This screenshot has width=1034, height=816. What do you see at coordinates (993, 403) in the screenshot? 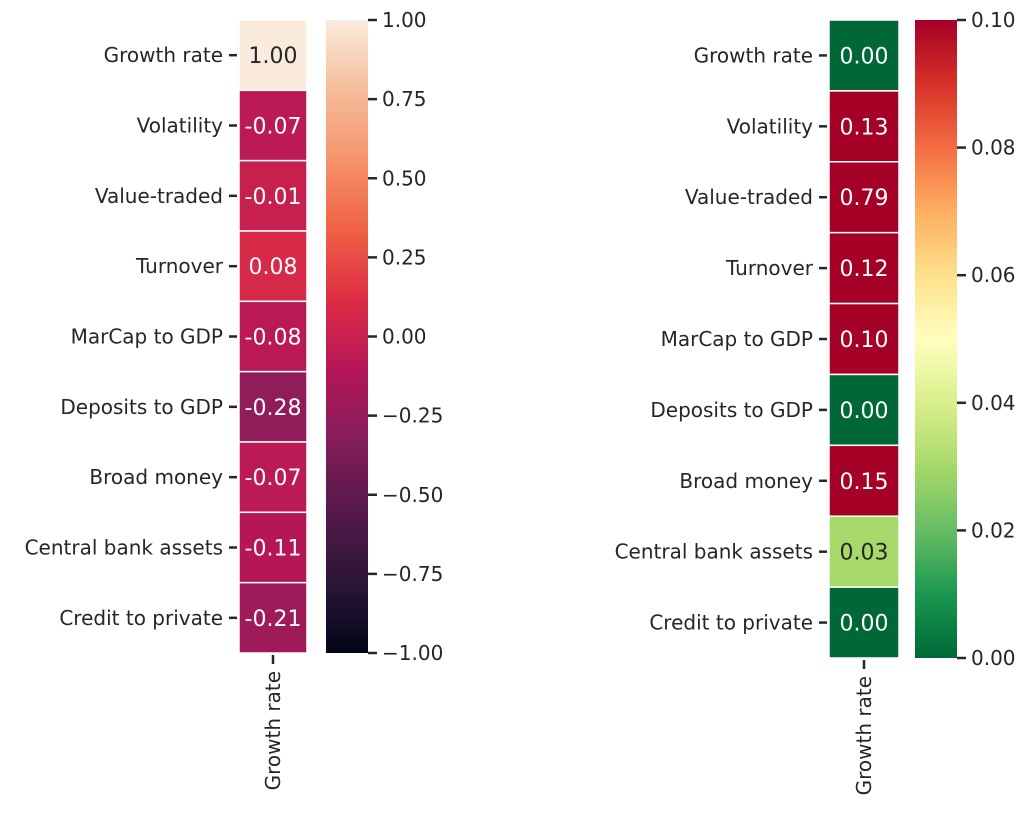
I see `pval-colorbar-tick-label: 0.04` at bounding box center [993, 403].